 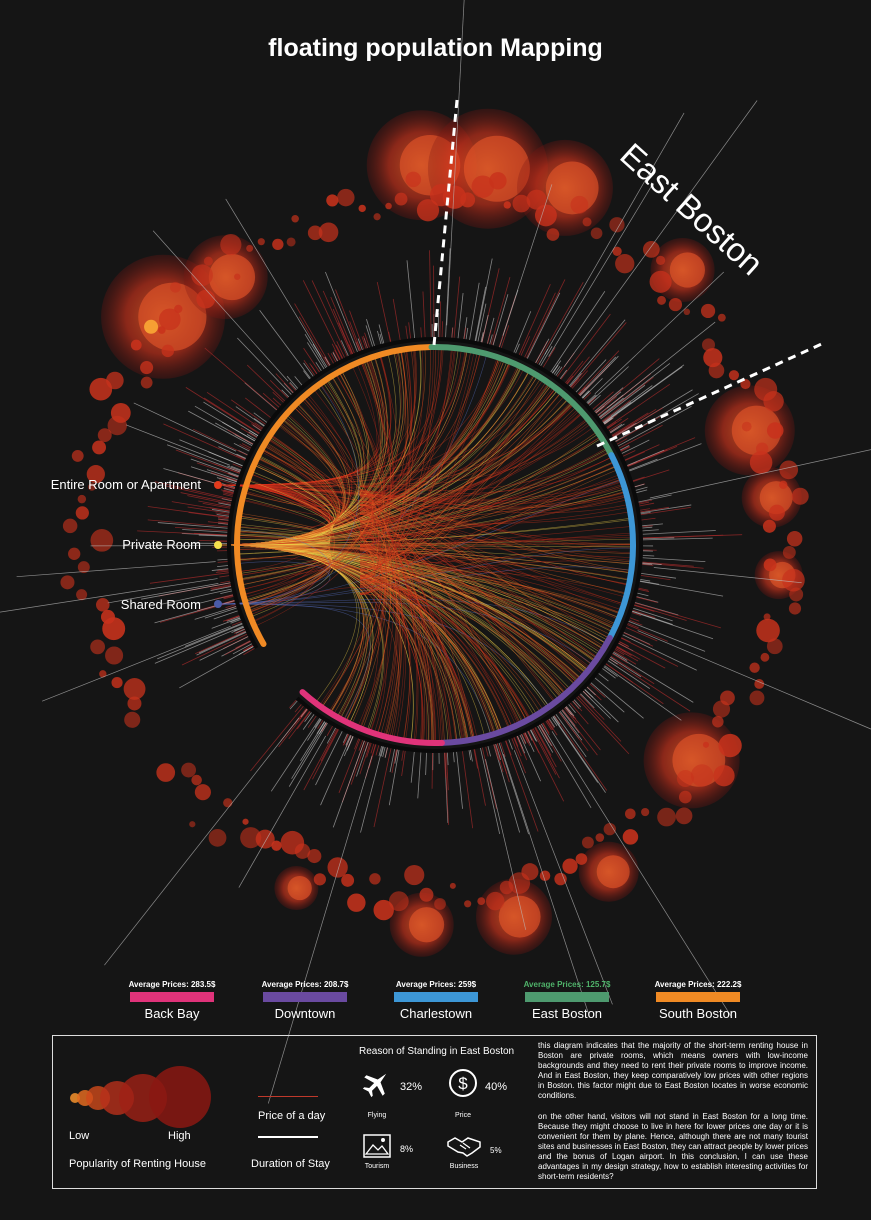 I want to click on popularity-scale-icon, so click(x=140, y=1097).